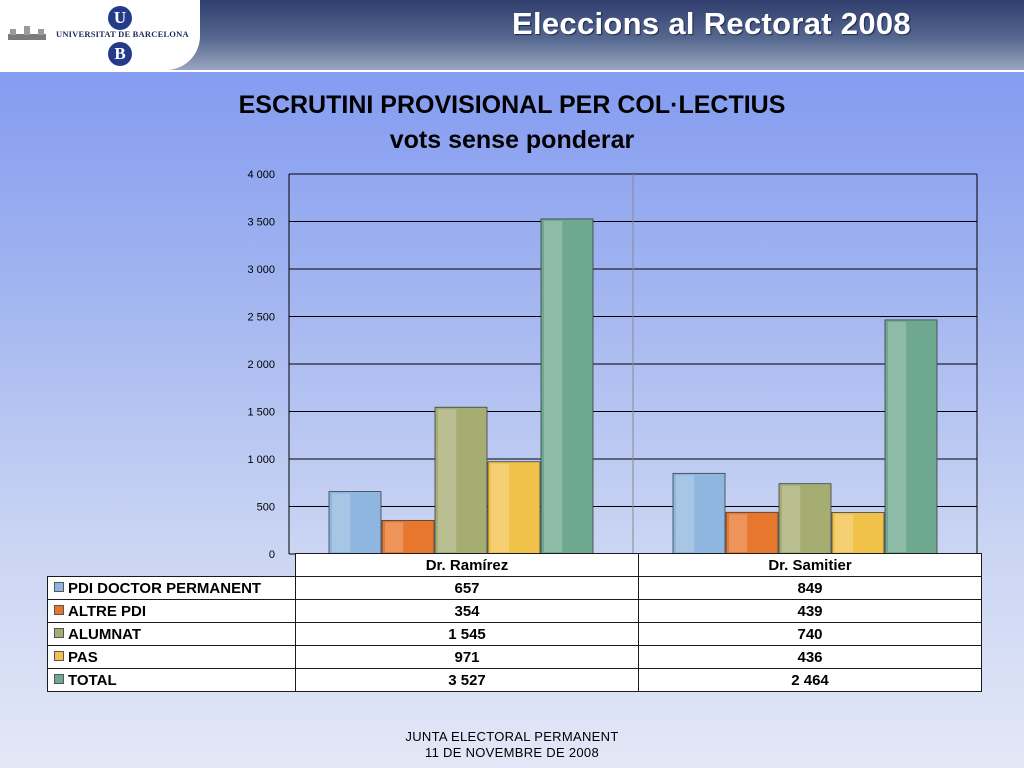  What do you see at coordinates (27, 33) in the screenshot?
I see `building-icon` at bounding box center [27, 33].